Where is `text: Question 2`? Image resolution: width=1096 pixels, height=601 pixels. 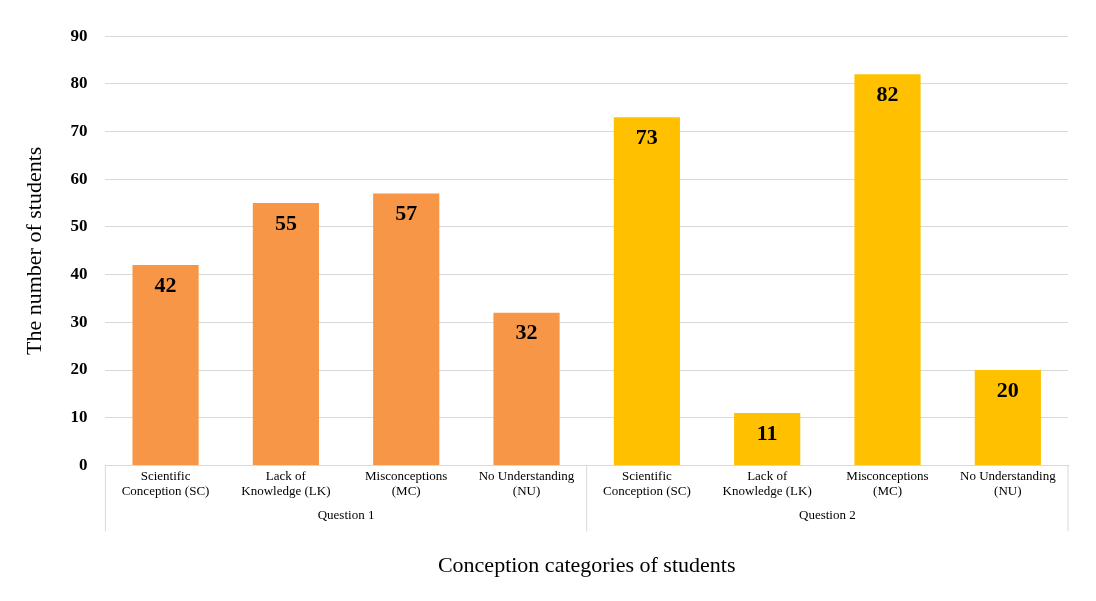 text: Question 2 is located at coordinates (827, 514).